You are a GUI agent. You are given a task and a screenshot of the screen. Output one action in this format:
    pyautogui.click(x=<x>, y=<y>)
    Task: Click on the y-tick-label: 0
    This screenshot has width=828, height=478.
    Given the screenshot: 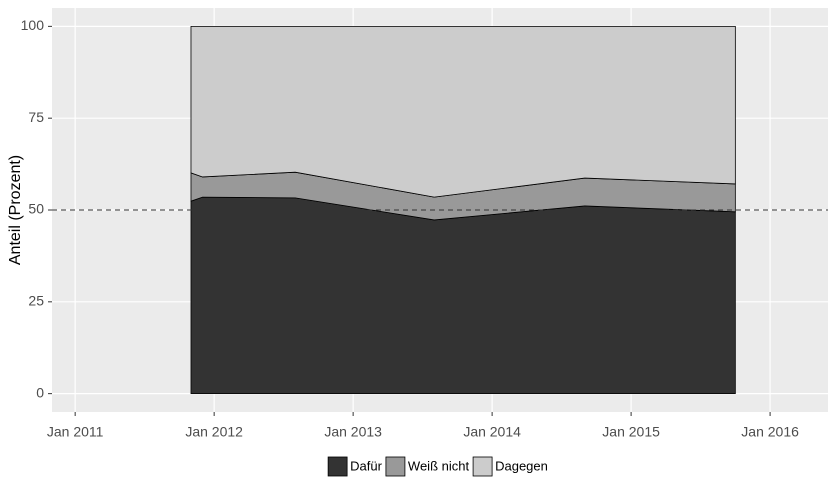 What is the action you would take?
    pyautogui.click(x=40, y=392)
    